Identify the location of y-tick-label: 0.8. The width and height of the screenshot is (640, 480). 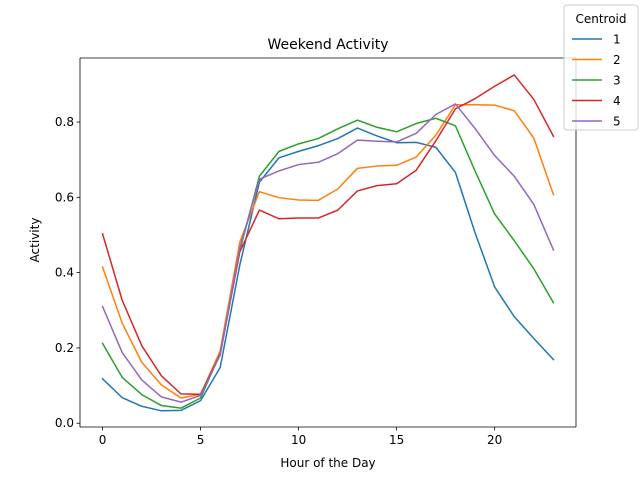
(64, 122).